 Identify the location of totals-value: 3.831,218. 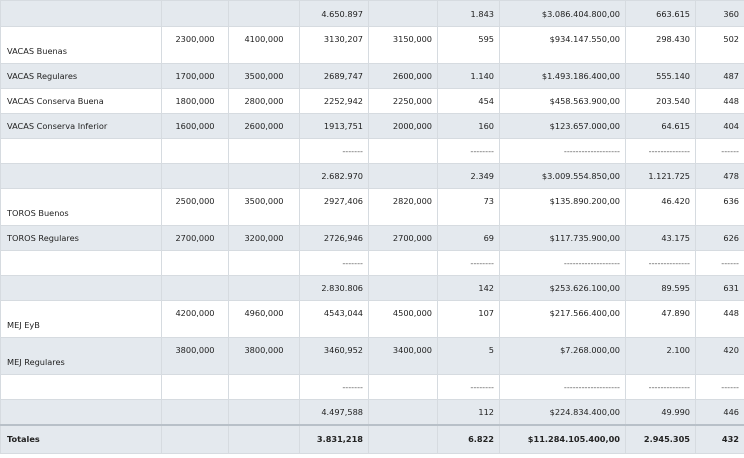
(334, 438).